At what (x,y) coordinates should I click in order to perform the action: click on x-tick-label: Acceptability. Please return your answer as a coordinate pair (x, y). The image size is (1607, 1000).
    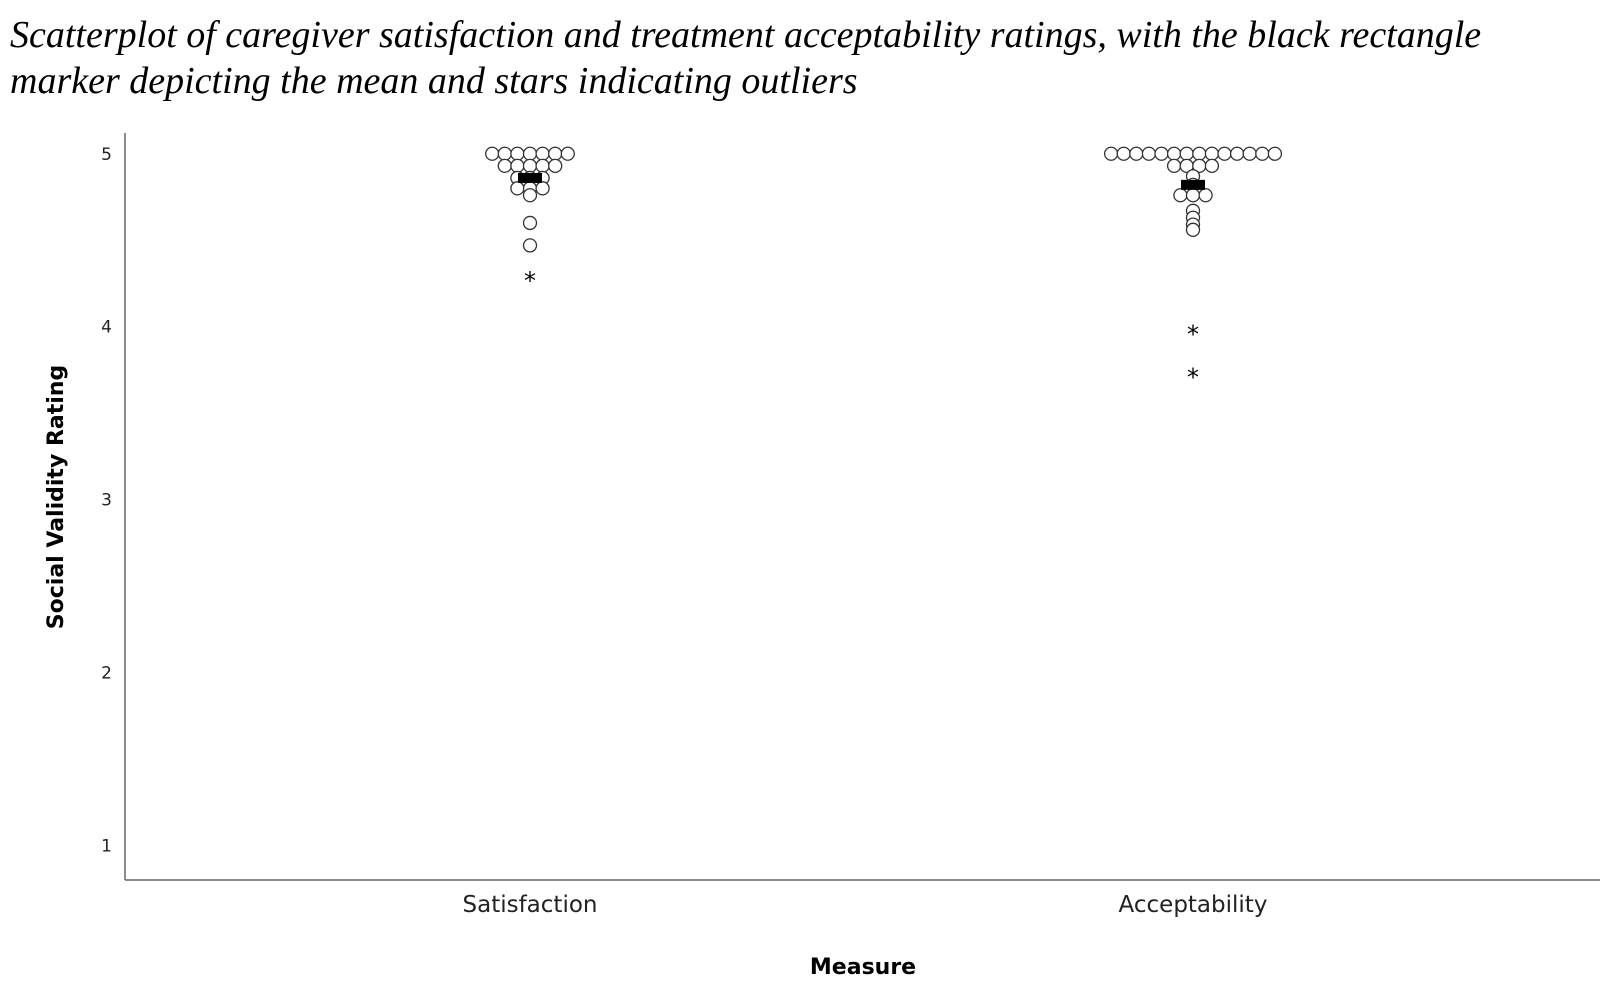
    Looking at the image, I should click on (1193, 905).